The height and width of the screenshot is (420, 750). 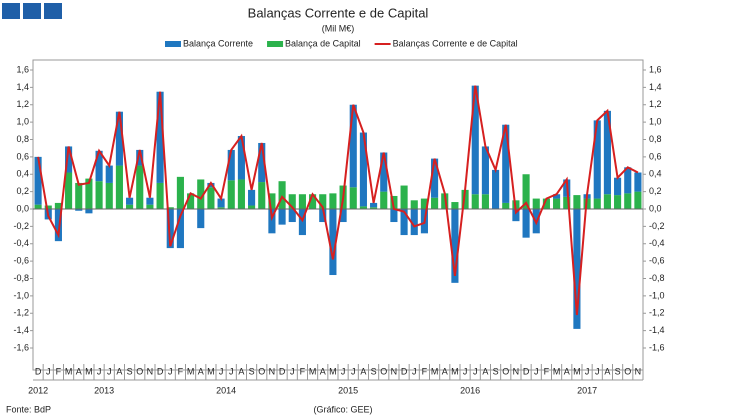 I want to click on y-tick-label: 1,6, so click(x=22, y=69).